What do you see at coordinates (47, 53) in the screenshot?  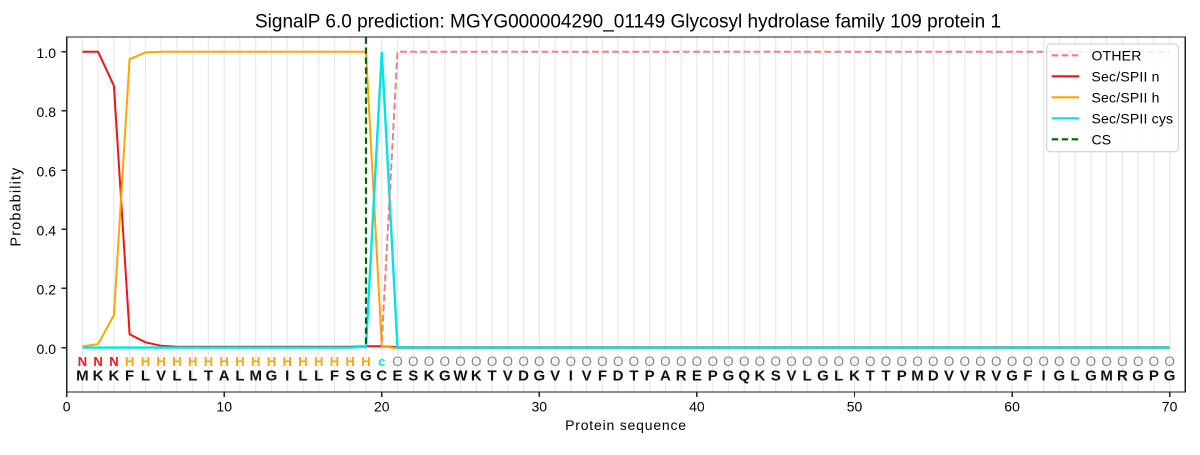 I see `svg-text: 1.0` at bounding box center [47, 53].